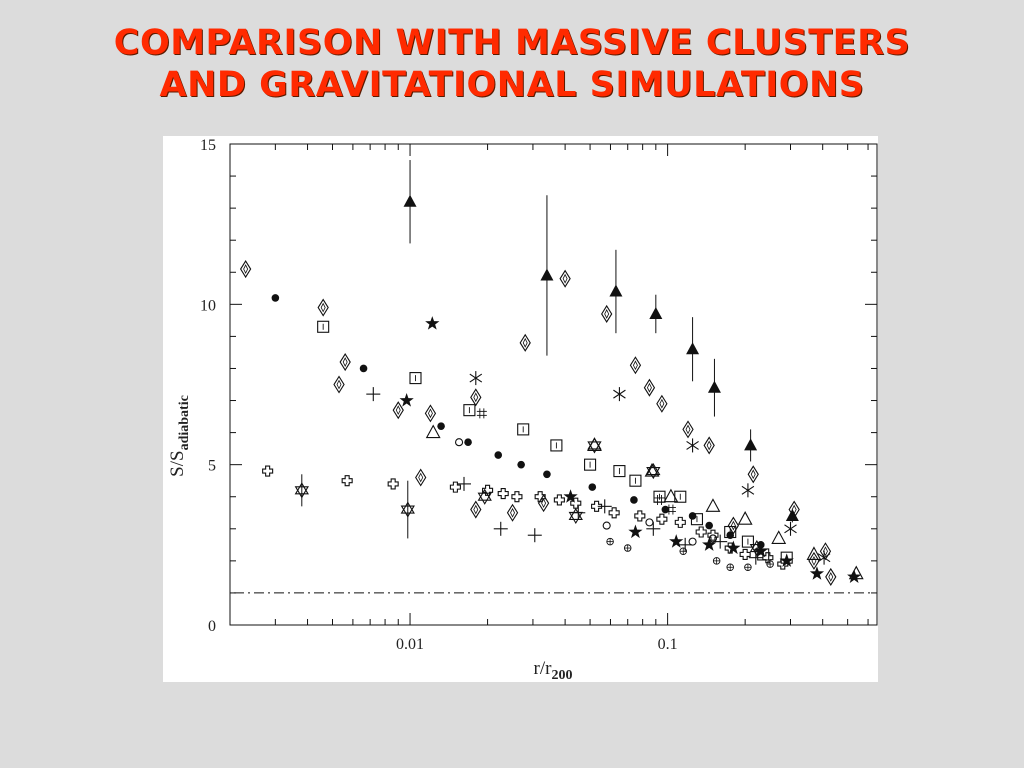 Image resolution: width=1024 pixels, height=768 pixels. I want to click on filled-triangle-marker, so click(547, 274).